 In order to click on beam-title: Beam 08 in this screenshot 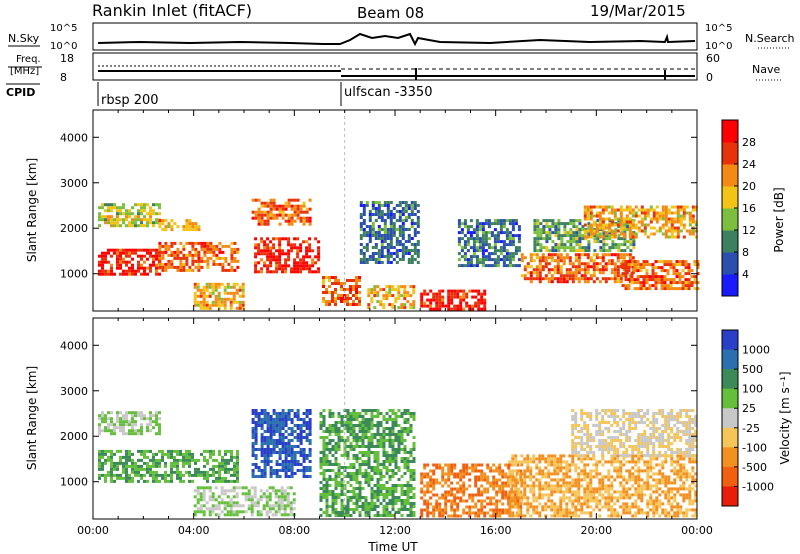, I will do `click(390, 13)`.